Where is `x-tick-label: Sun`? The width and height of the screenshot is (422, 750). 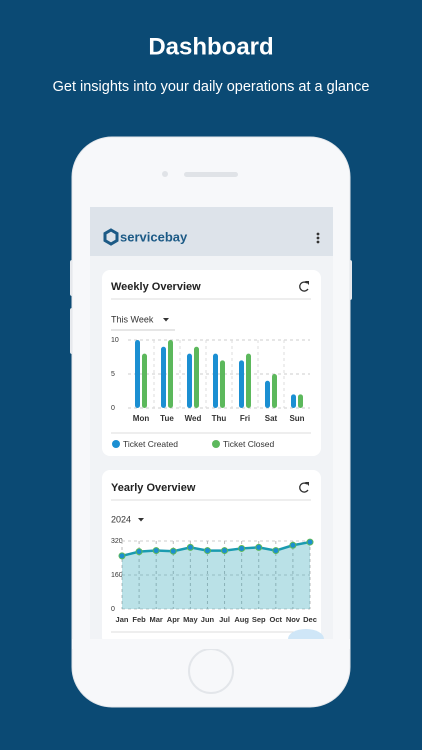
x-tick-label: Sun is located at coordinates (296, 418).